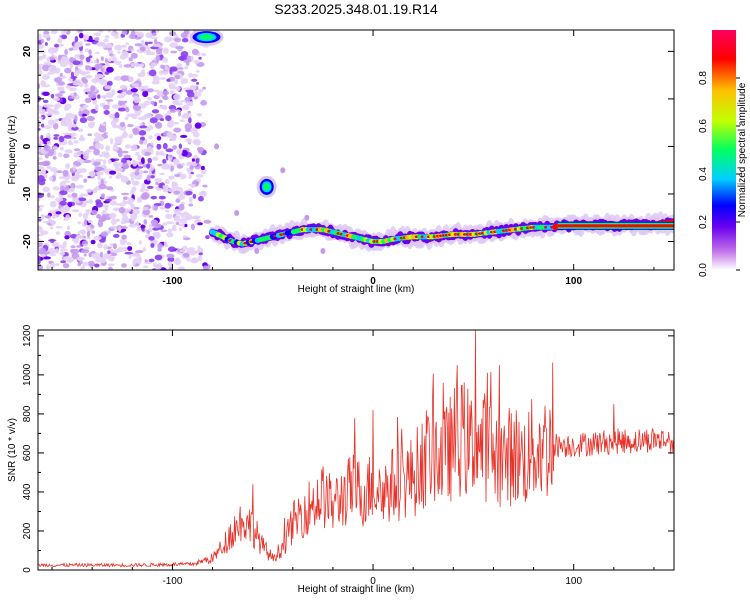 The image size is (750, 600). Describe the element at coordinates (27, 413) in the screenshot. I see `snr-y-tick-label: 800` at that location.